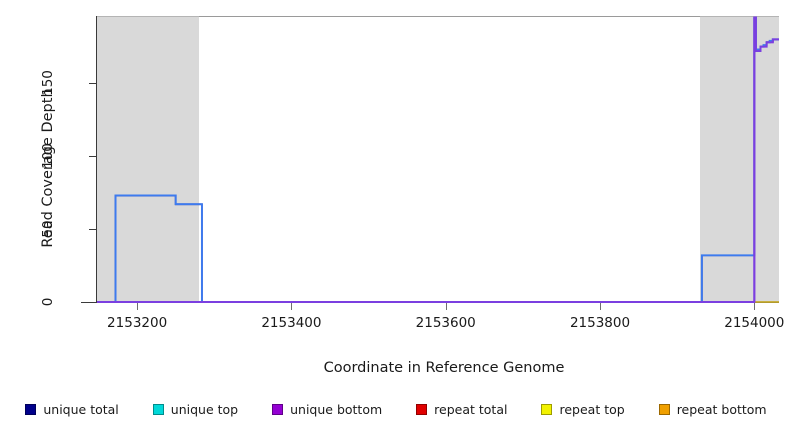  What do you see at coordinates (471, 409) in the screenshot?
I see `legend-label: repeat total` at bounding box center [471, 409].